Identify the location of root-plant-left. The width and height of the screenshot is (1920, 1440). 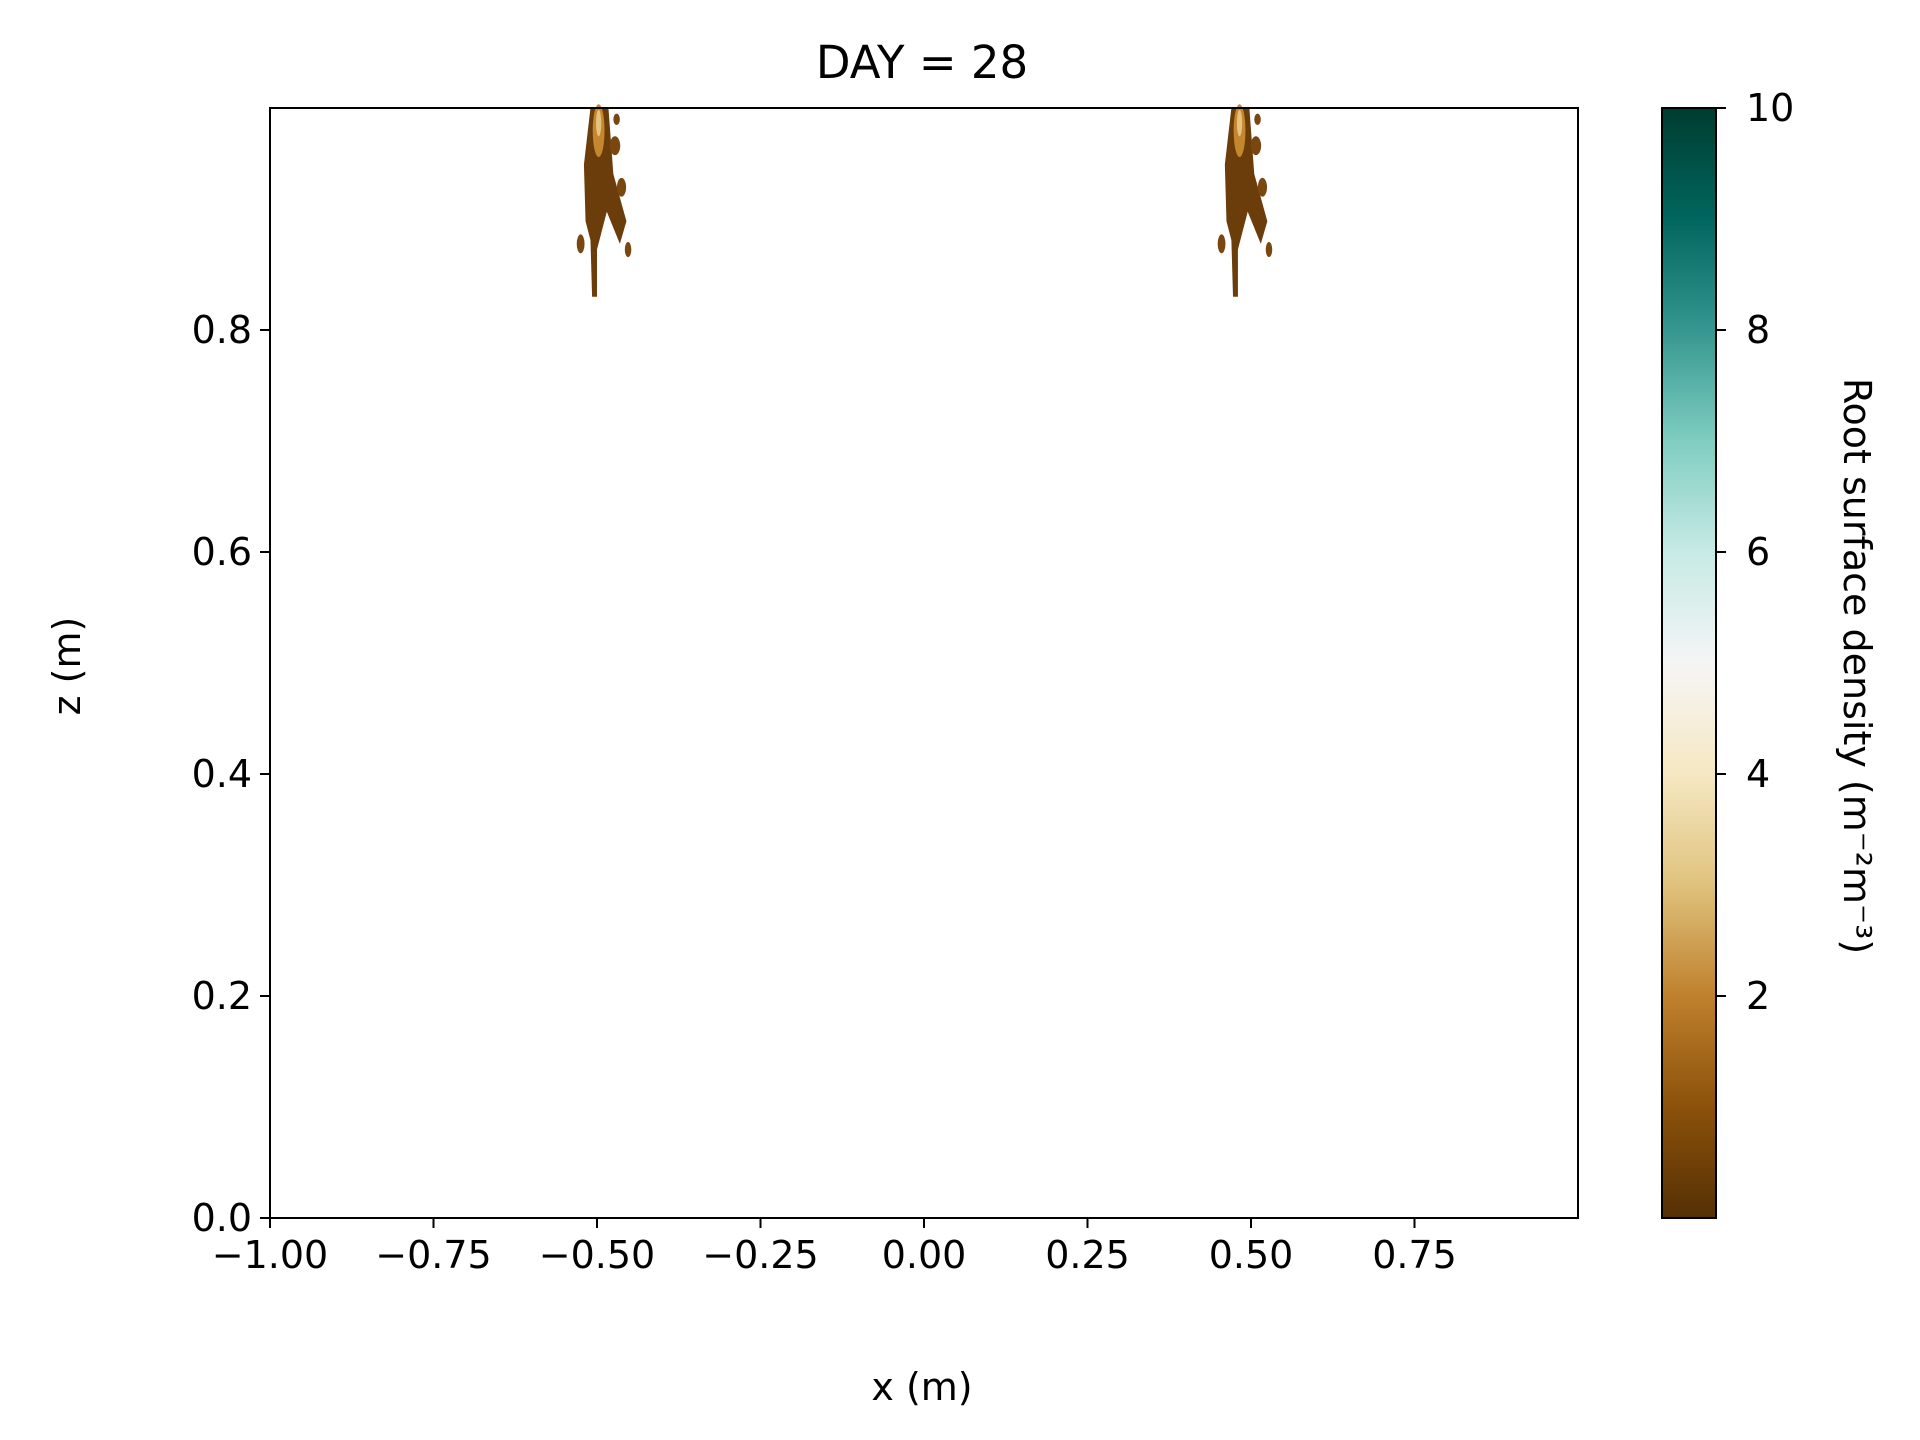
(604, 200).